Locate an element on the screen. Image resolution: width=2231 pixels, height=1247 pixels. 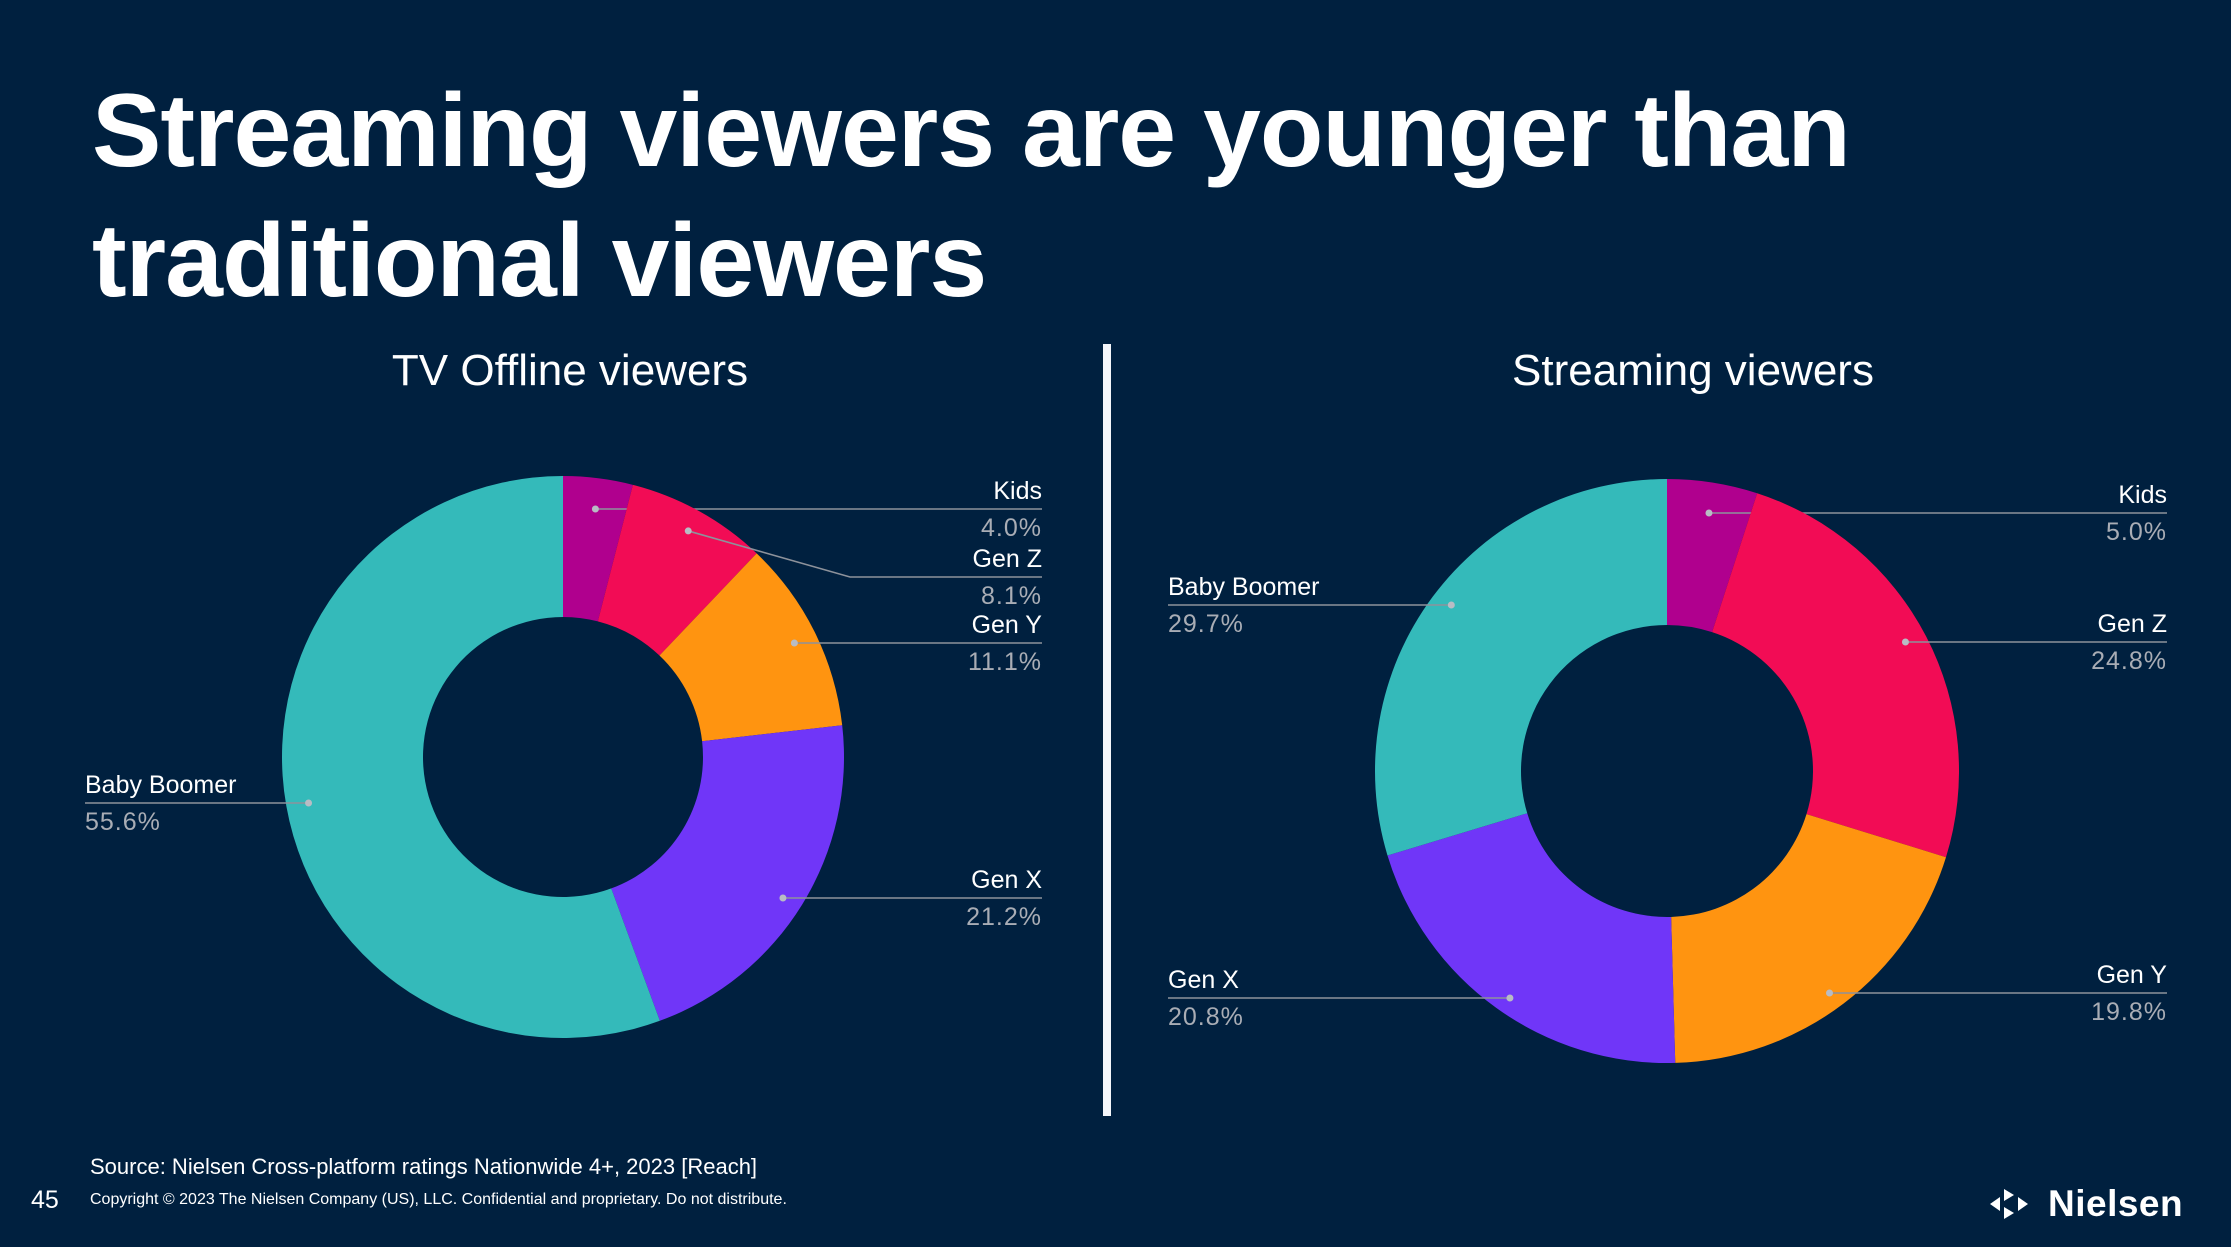
leader-line-gen-z is located at coordinates (864, 554).